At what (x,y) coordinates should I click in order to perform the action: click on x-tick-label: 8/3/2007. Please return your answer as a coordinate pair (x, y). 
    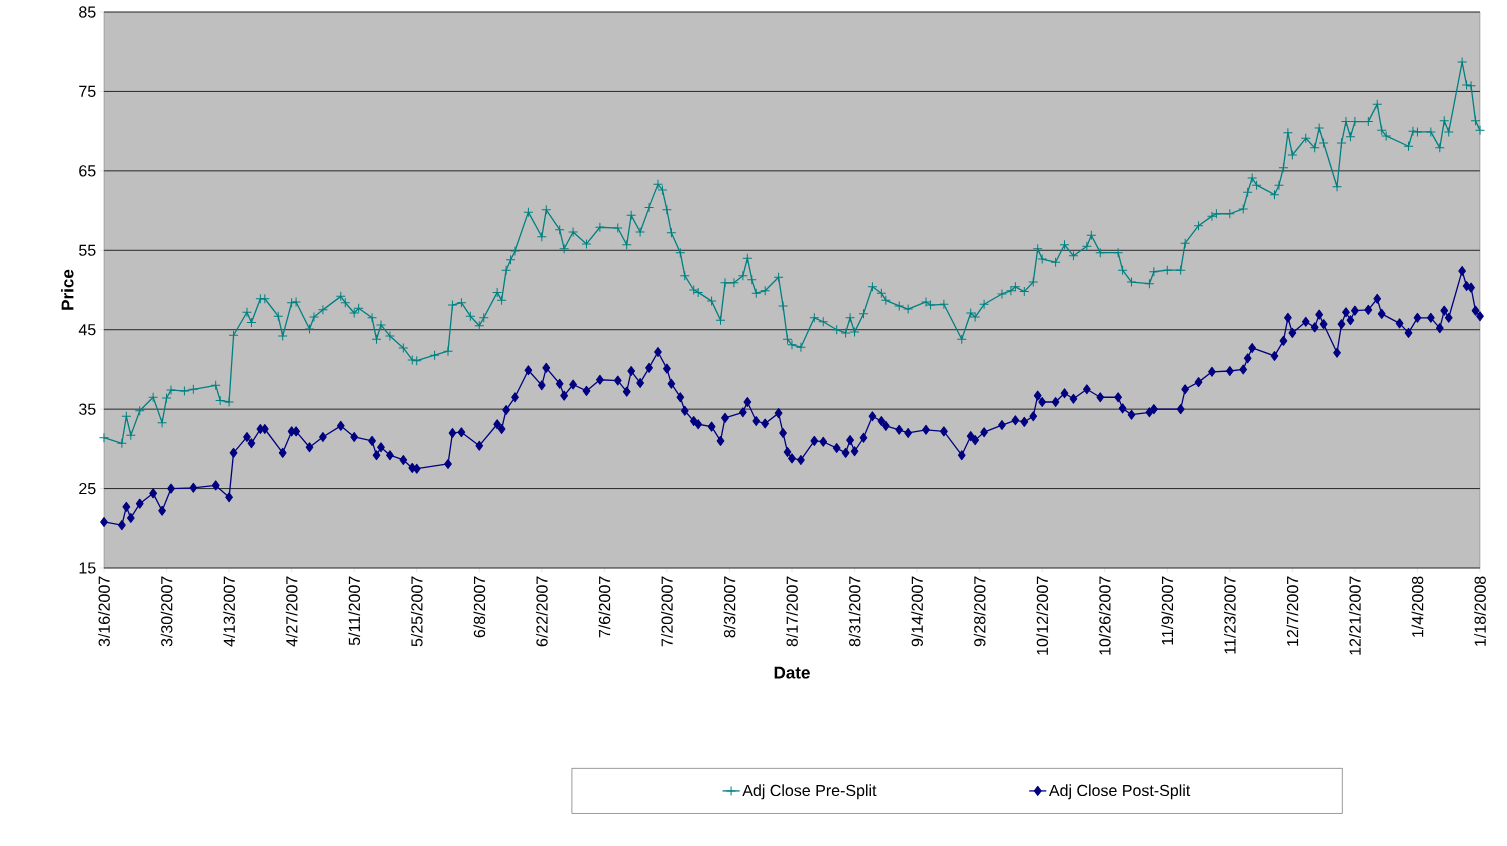
    Looking at the image, I should click on (729, 607).